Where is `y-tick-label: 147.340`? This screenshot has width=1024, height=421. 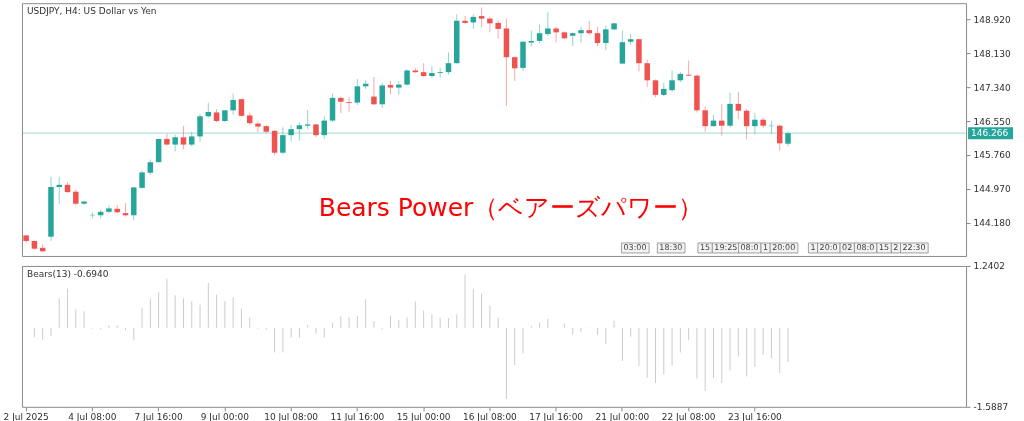
y-tick-label: 147.340 is located at coordinates (992, 87).